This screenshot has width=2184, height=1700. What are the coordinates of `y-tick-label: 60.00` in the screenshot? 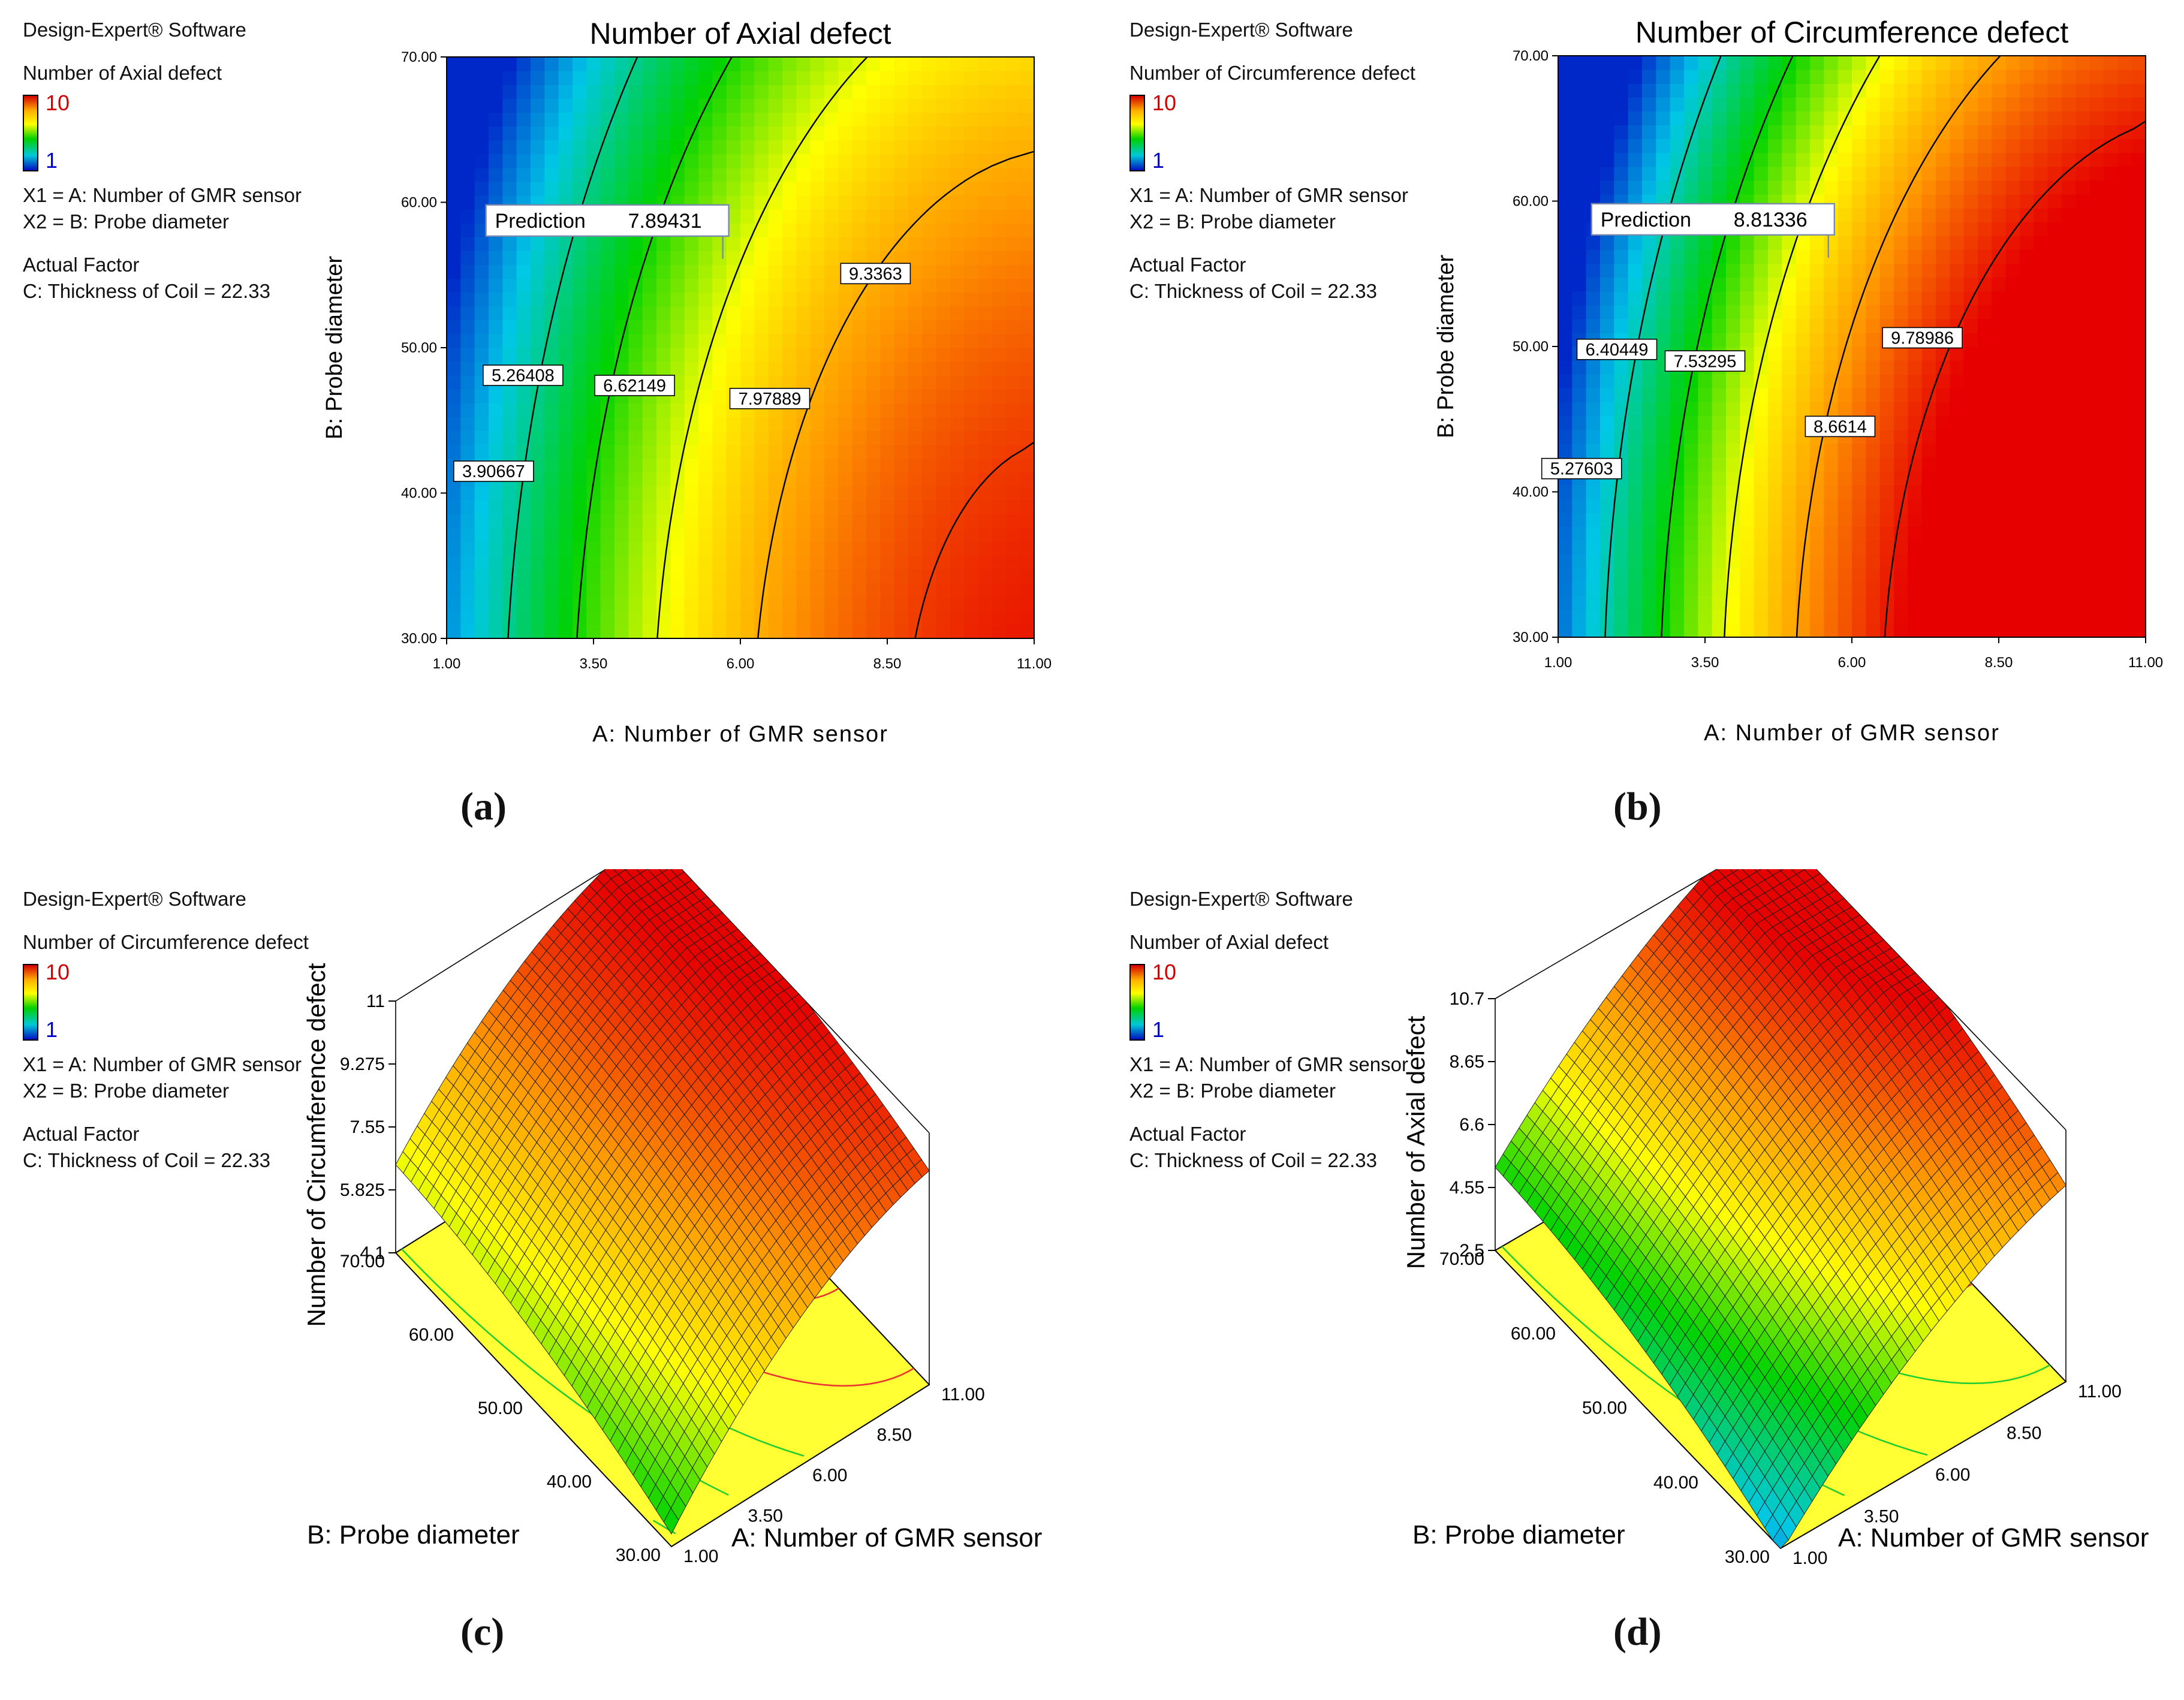 It's located at (419, 203).